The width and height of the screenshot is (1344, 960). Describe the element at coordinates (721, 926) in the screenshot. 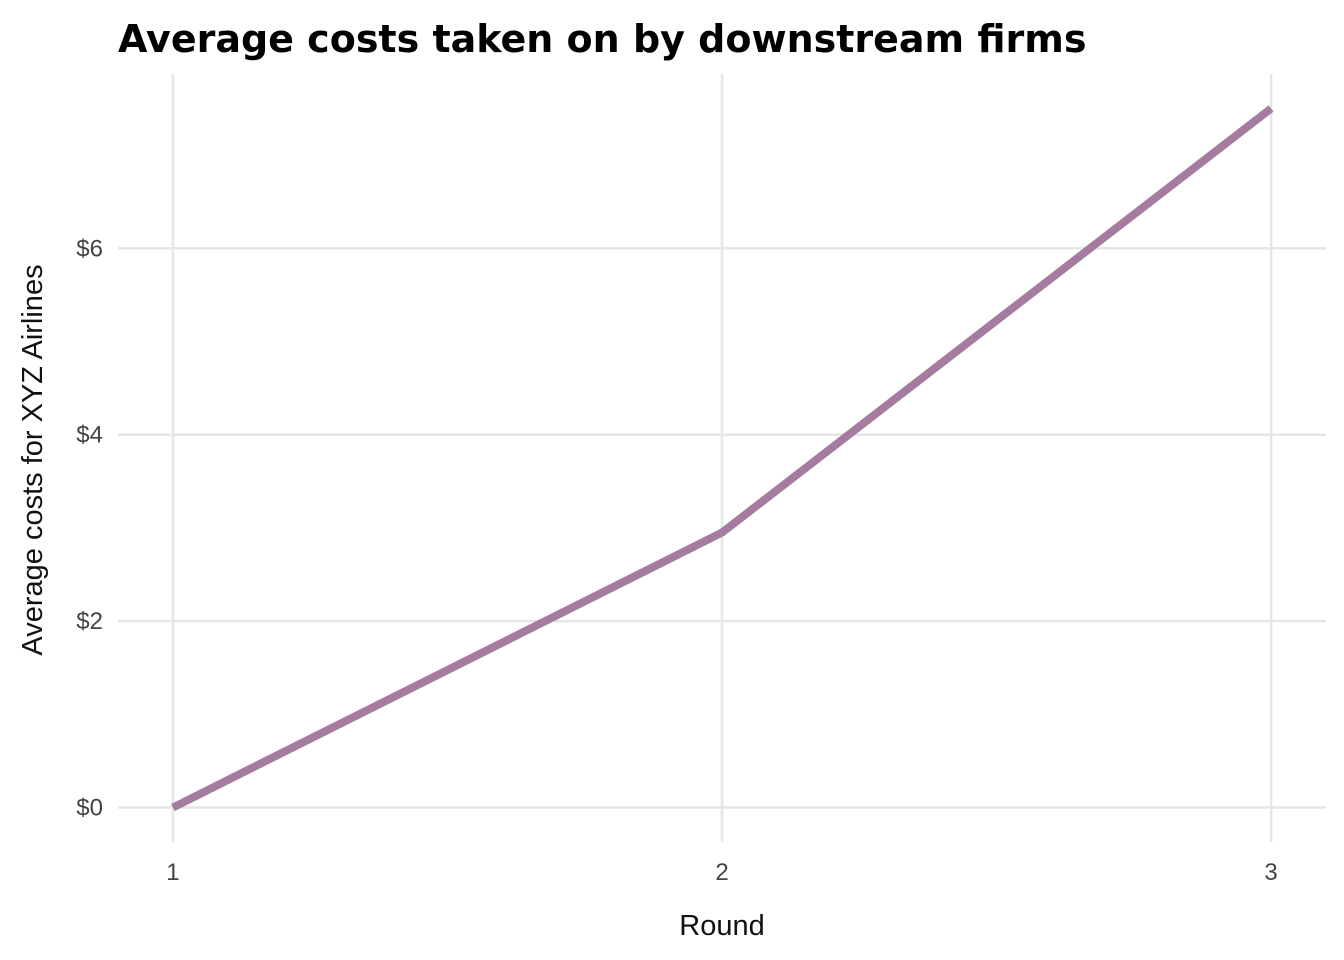

I see `x-axis-title: Round` at that location.